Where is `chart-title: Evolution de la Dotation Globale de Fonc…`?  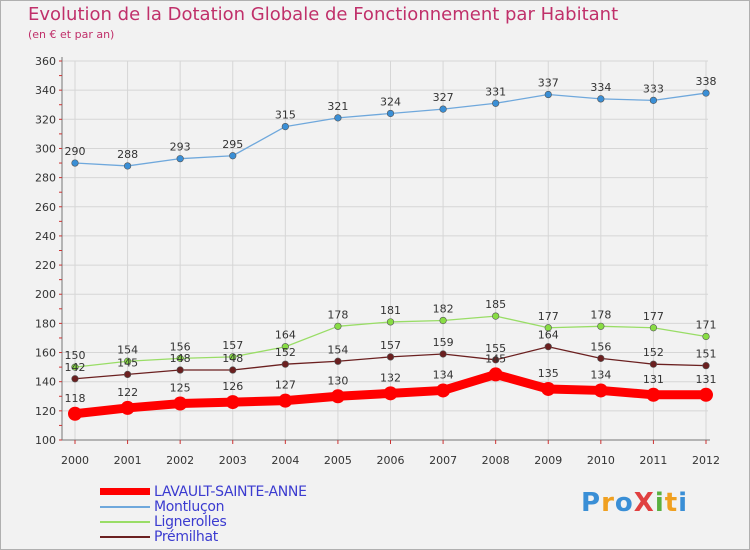
chart-title: Evolution de la Dotation Globale de Fonc… is located at coordinates (323, 14).